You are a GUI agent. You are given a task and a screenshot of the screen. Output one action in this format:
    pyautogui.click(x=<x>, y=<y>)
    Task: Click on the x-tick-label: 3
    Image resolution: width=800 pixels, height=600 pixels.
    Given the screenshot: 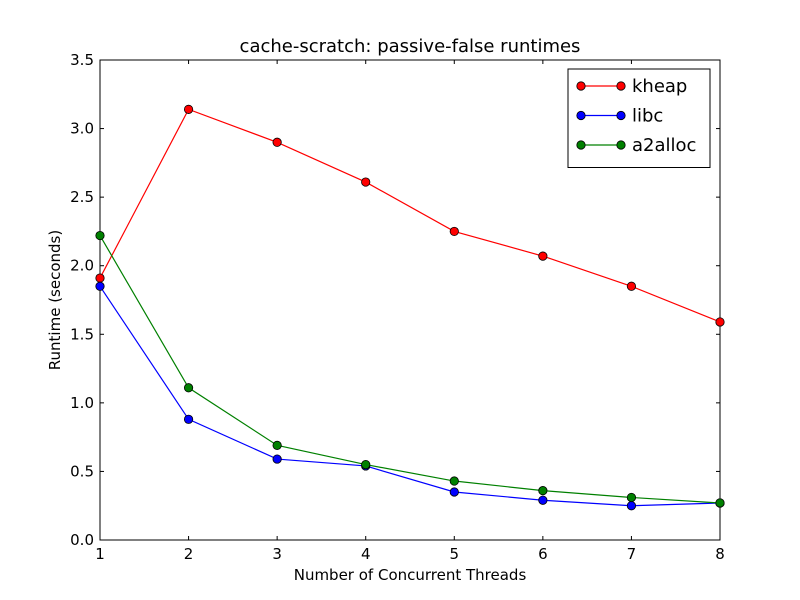 What is the action you would take?
    pyautogui.click(x=277, y=554)
    